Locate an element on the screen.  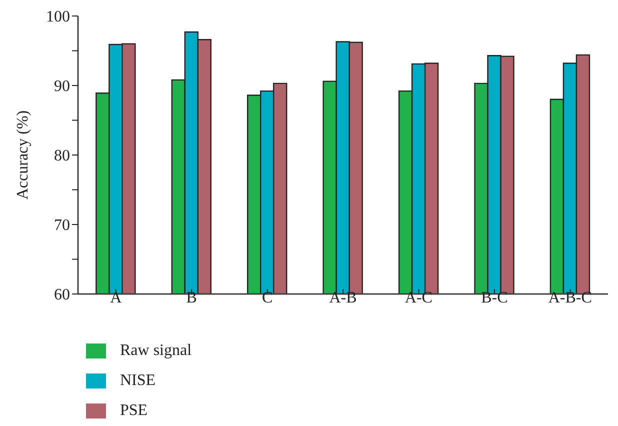
y-tick-label: 70 is located at coordinates (62, 225).